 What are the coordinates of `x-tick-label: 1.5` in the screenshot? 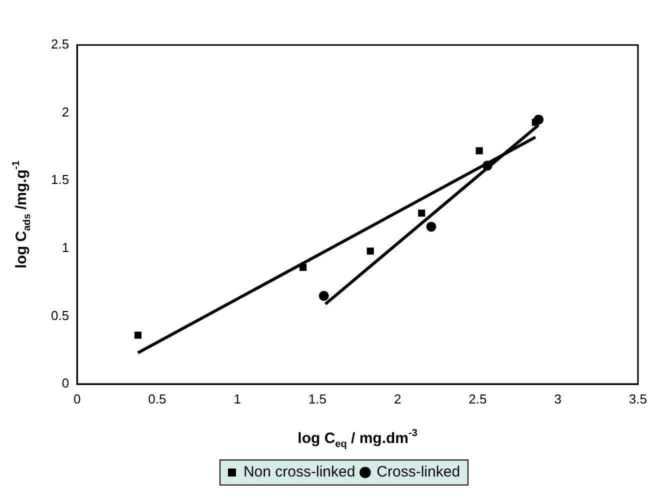 It's located at (317, 398).